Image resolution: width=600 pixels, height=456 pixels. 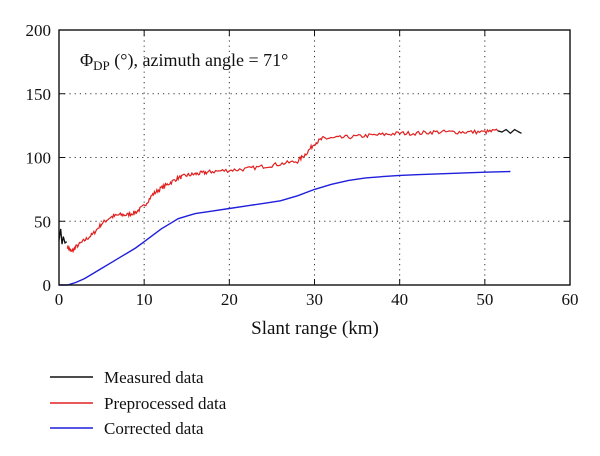 I want to click on x-tick-label: 10, so click(x=144, y=299).